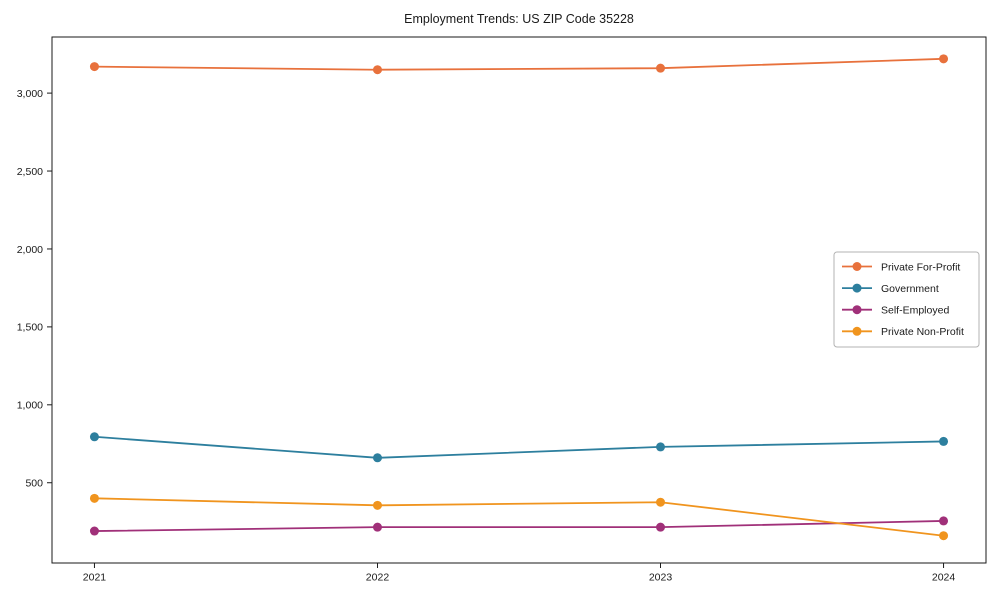  What do you see at coordinates (944, 521) in the screenshot?
I see `data-point-self-employed-2024` at bounding box center [944, 521].